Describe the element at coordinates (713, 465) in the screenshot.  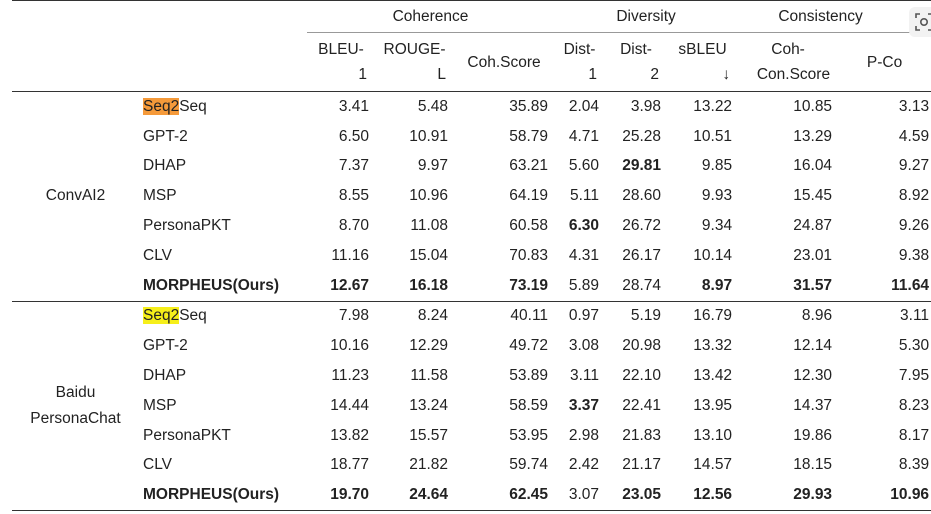
I see `cell-sbleu: 14.57` at that location.